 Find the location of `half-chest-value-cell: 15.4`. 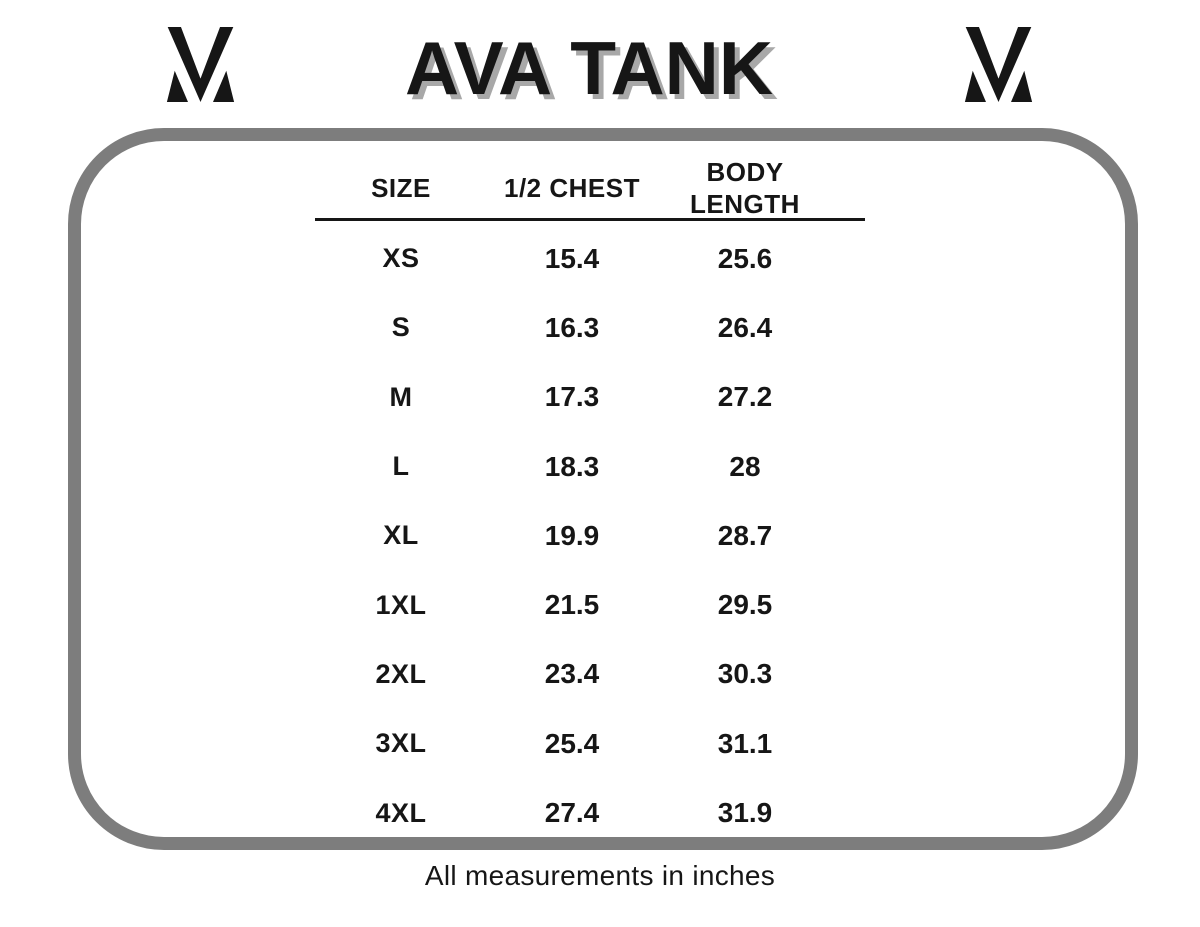

half-chest-value-cell: 15.4 is located at coordinates (572, 258).